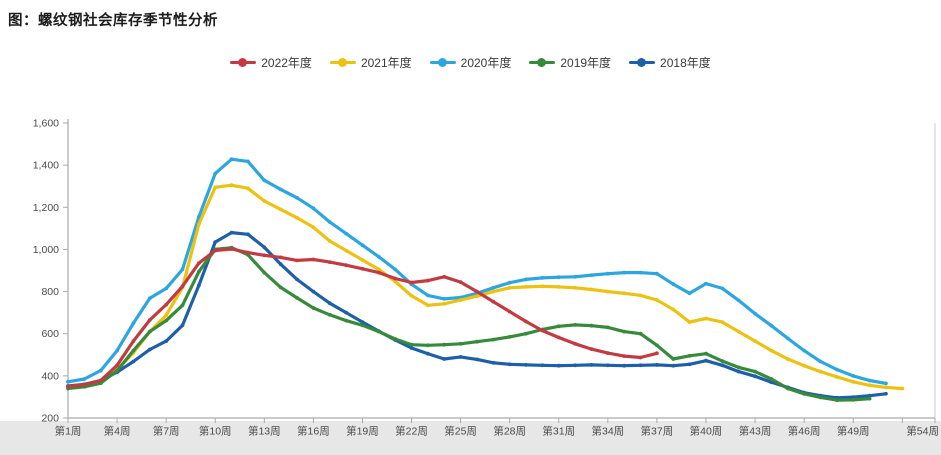 The width and height of the screenshot is (941, 455). What do you see at coordinates (670, 62) in the screenshot?
I see `legend-item-2018年度: 2018年度` at bounding box center [670, 62].